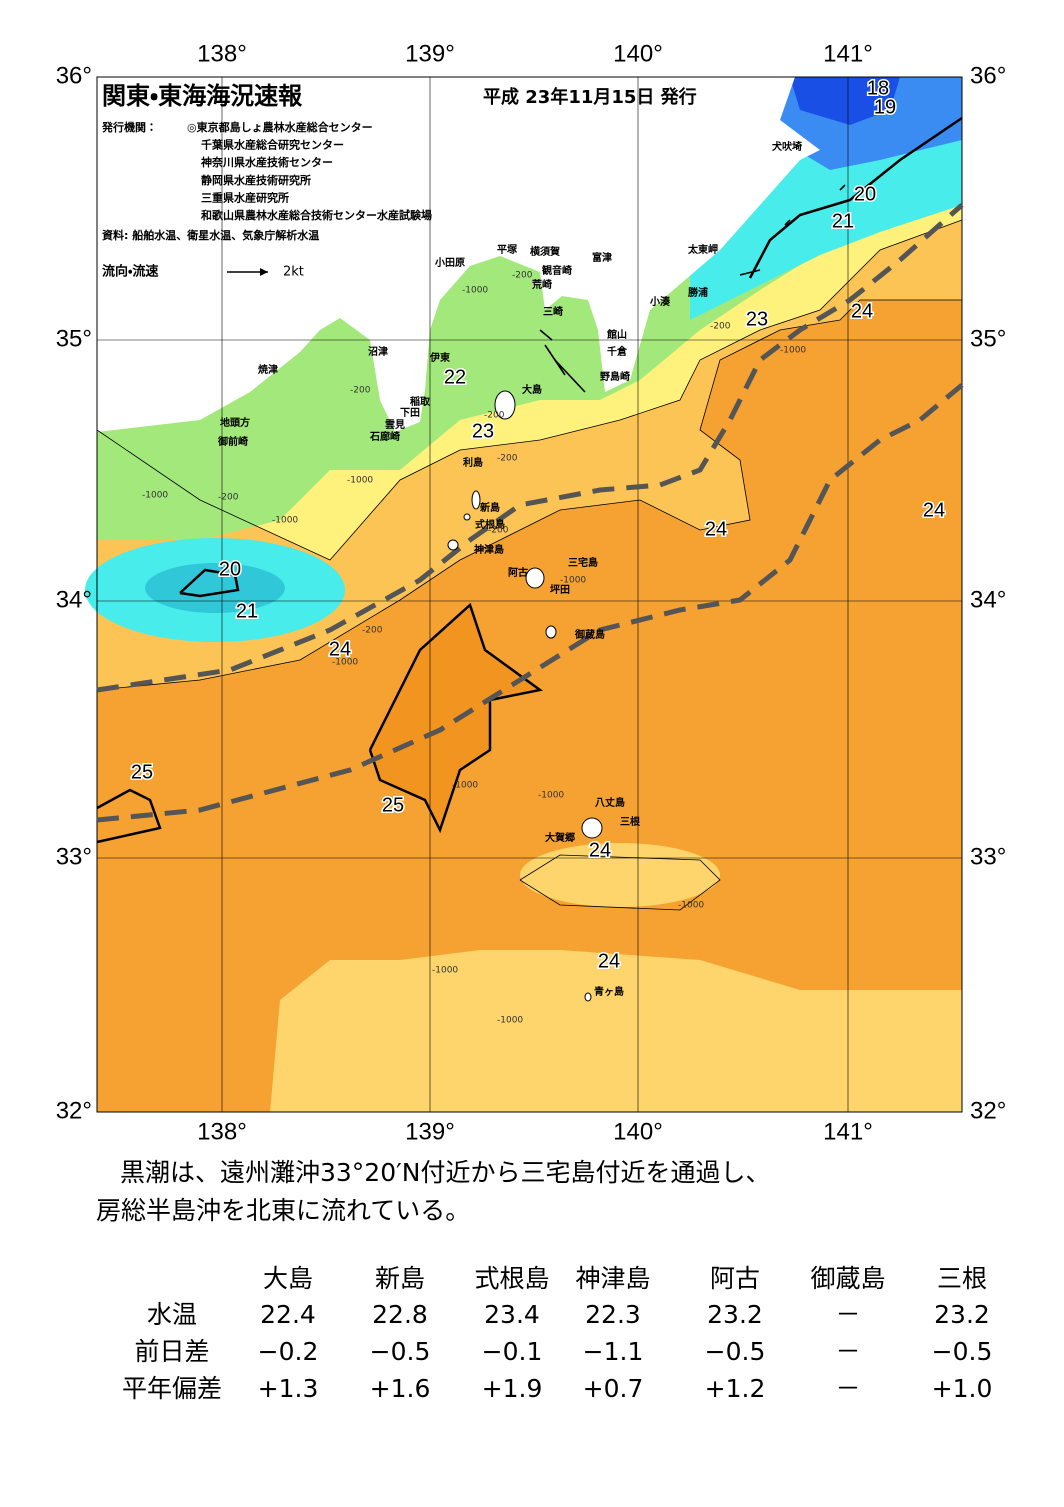  Describe the element at coordinates (74, 856) in the screenshot. I see `lat-label-left: 33°` at that location.